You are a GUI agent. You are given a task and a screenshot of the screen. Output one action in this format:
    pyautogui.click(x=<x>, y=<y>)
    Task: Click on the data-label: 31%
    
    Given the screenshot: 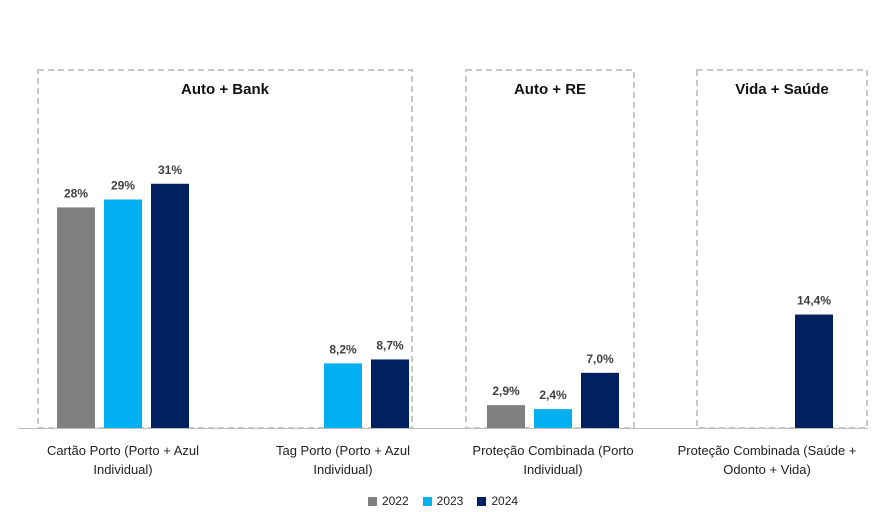 What is the action you would take?
    pyautogui.click(x=170, y=170)
    